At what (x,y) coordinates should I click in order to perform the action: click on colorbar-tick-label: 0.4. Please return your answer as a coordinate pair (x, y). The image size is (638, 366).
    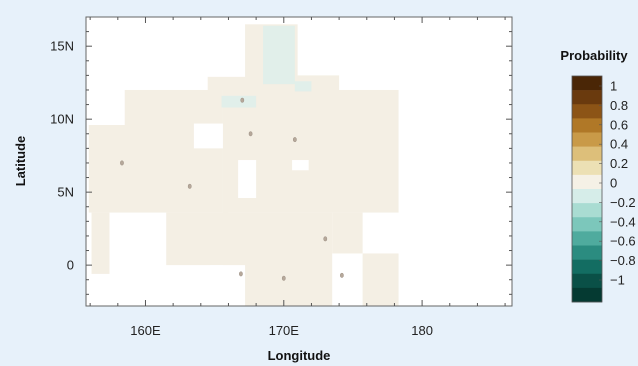
    Looking at the image, I should click on (619, 144).